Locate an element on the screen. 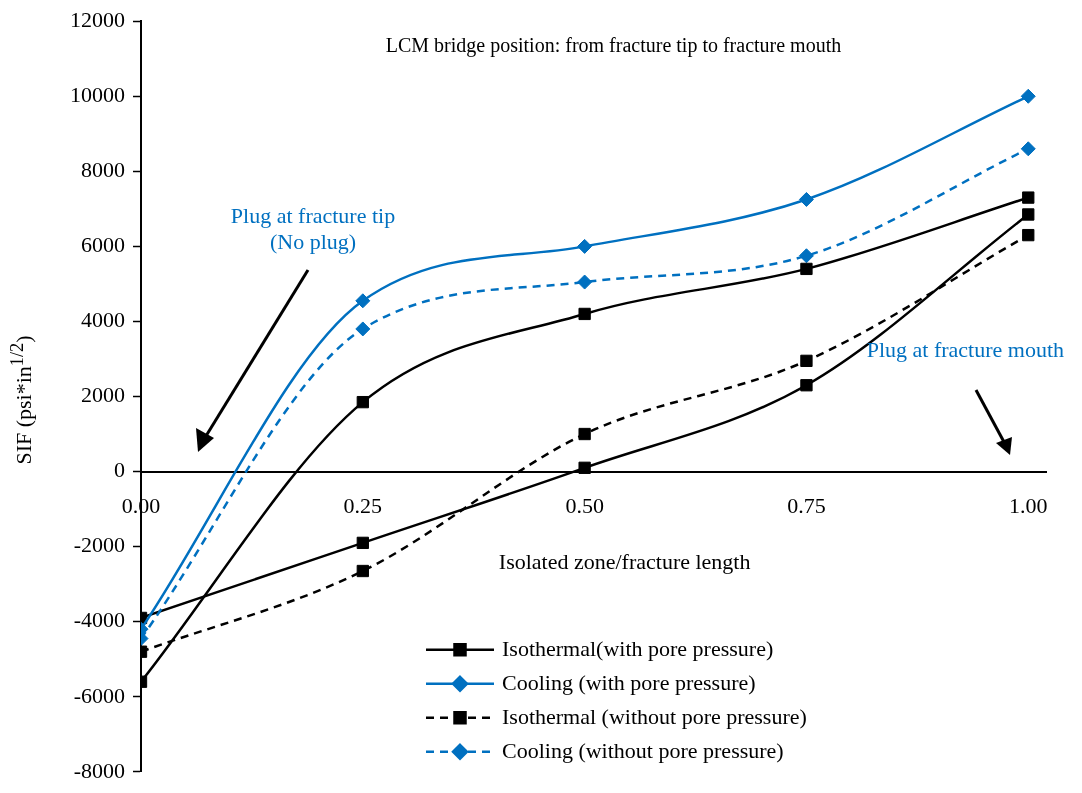  legend-label: Isothermal (without pore pressure) is located at coordinates (654, 716).